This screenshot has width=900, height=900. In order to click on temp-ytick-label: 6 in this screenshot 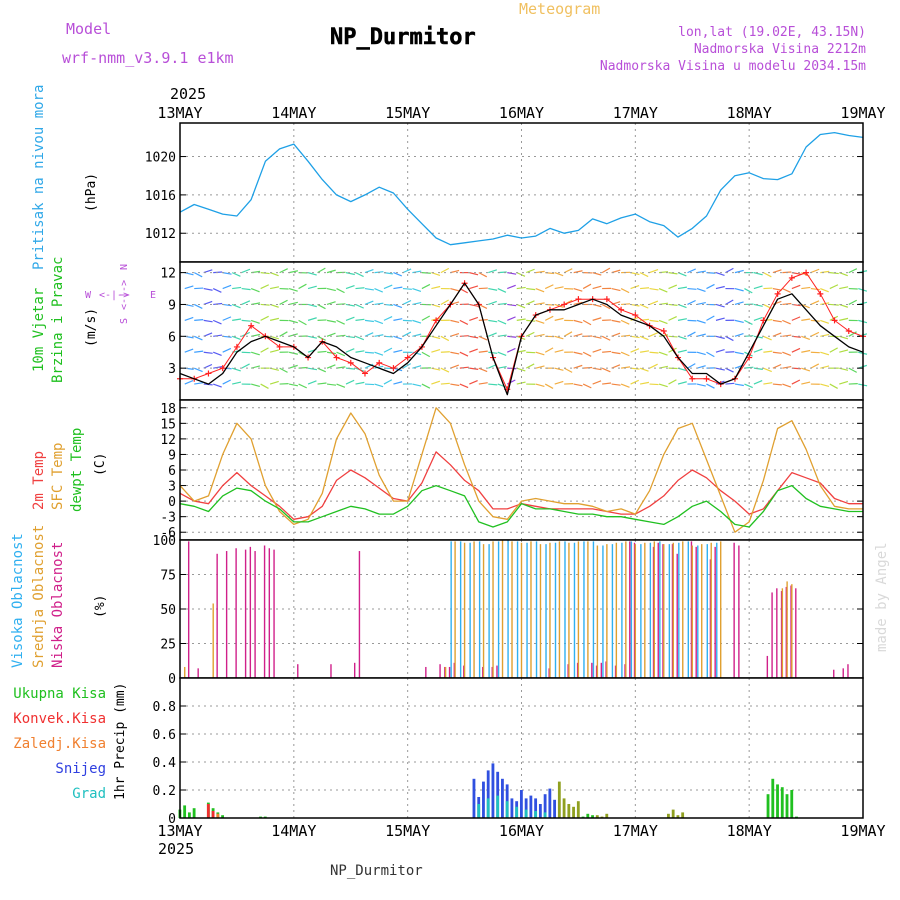, I will do `click(172, 471)`.